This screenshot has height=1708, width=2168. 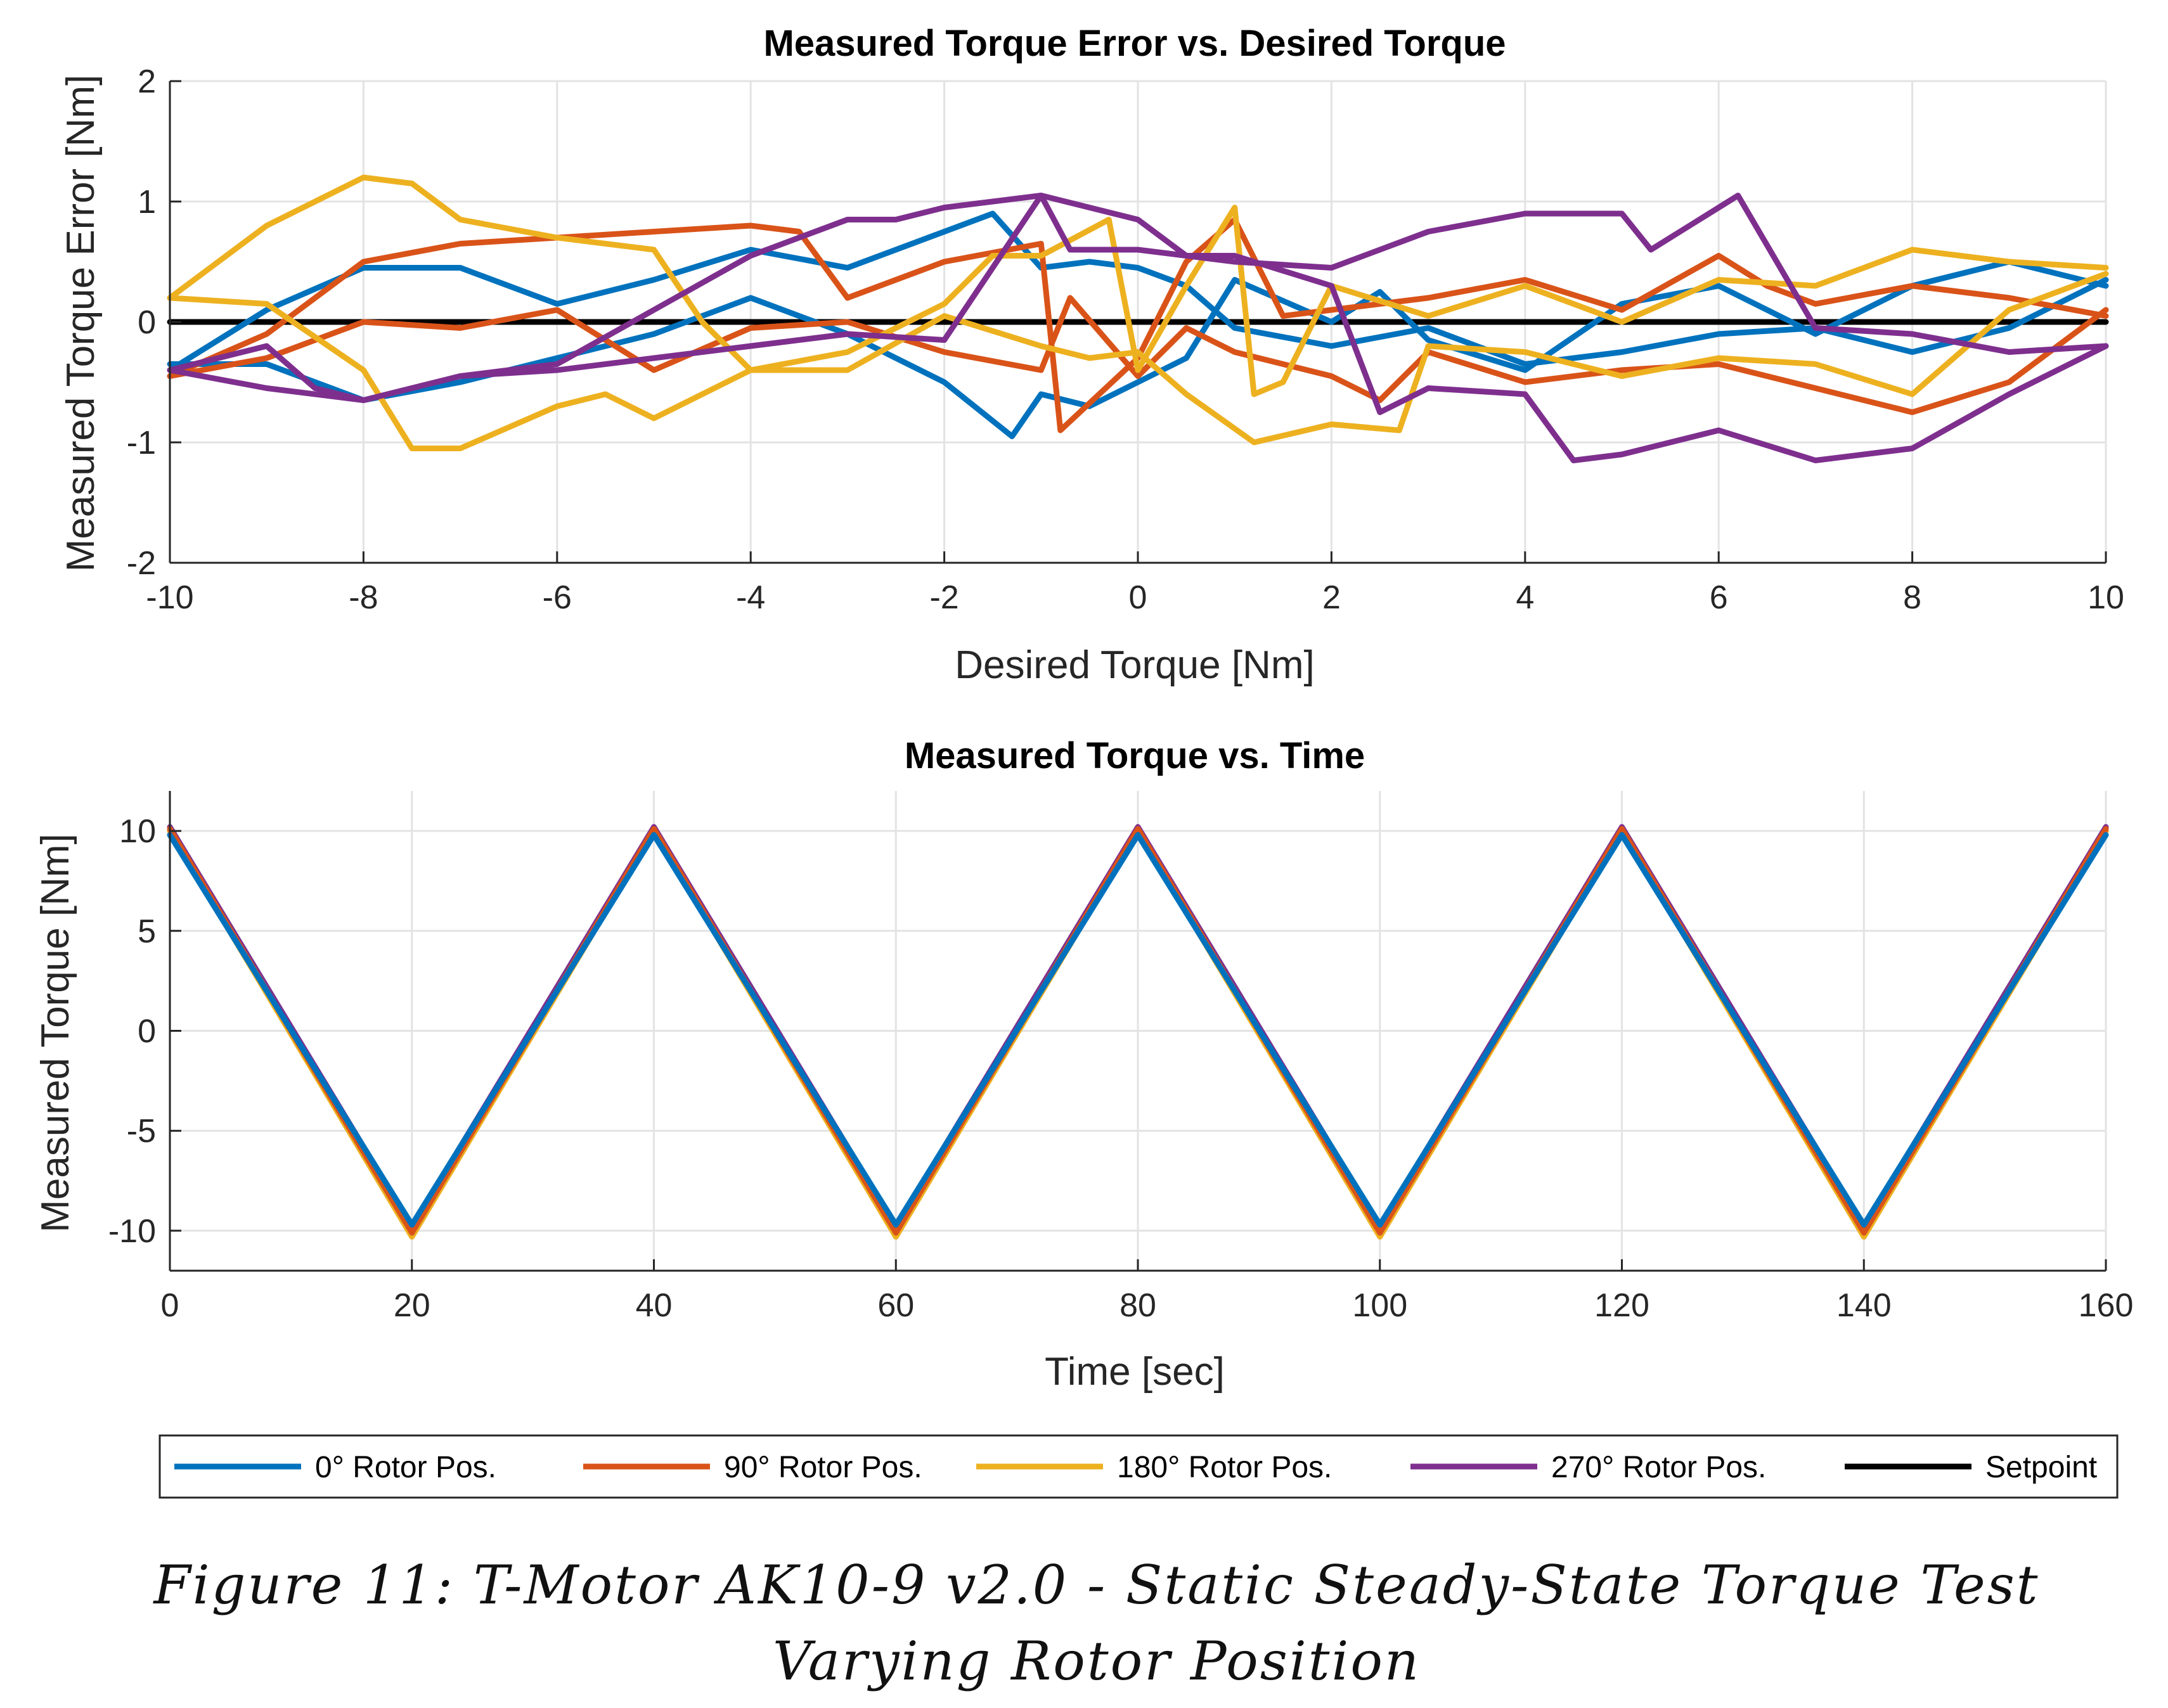 I want to click on x-tick-label: 160, so click(x=2106, y=1305).